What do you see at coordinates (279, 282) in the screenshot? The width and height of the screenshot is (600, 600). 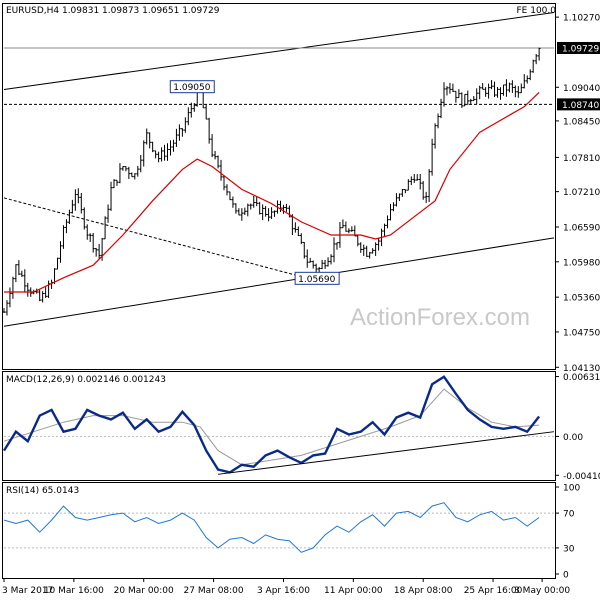 I see `trendline-lower-channel` at bounding box center [279, 282].